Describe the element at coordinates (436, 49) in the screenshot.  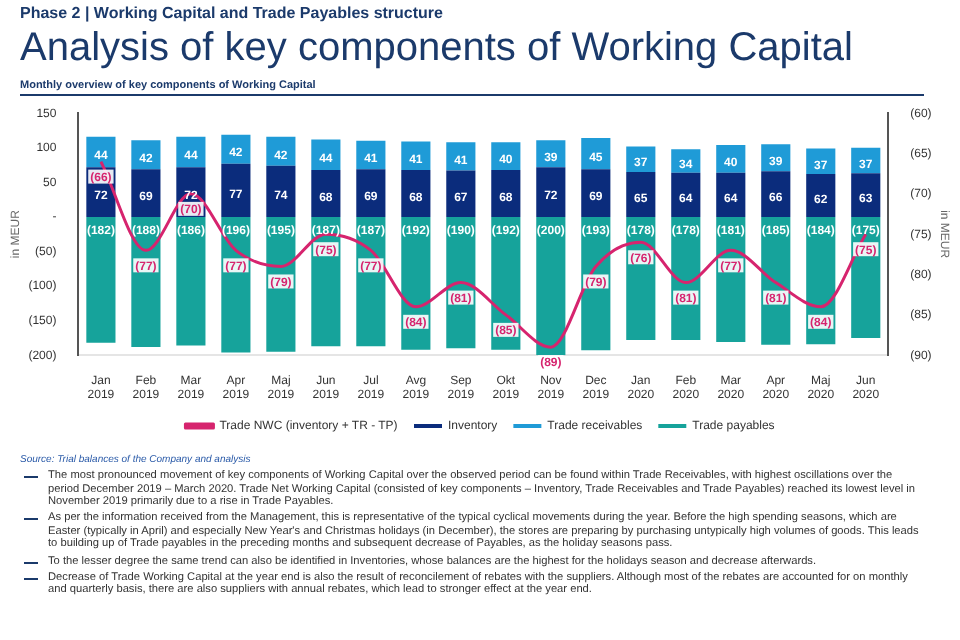
I see `chart-title: Analysis of key components of Working Capital` at that location.